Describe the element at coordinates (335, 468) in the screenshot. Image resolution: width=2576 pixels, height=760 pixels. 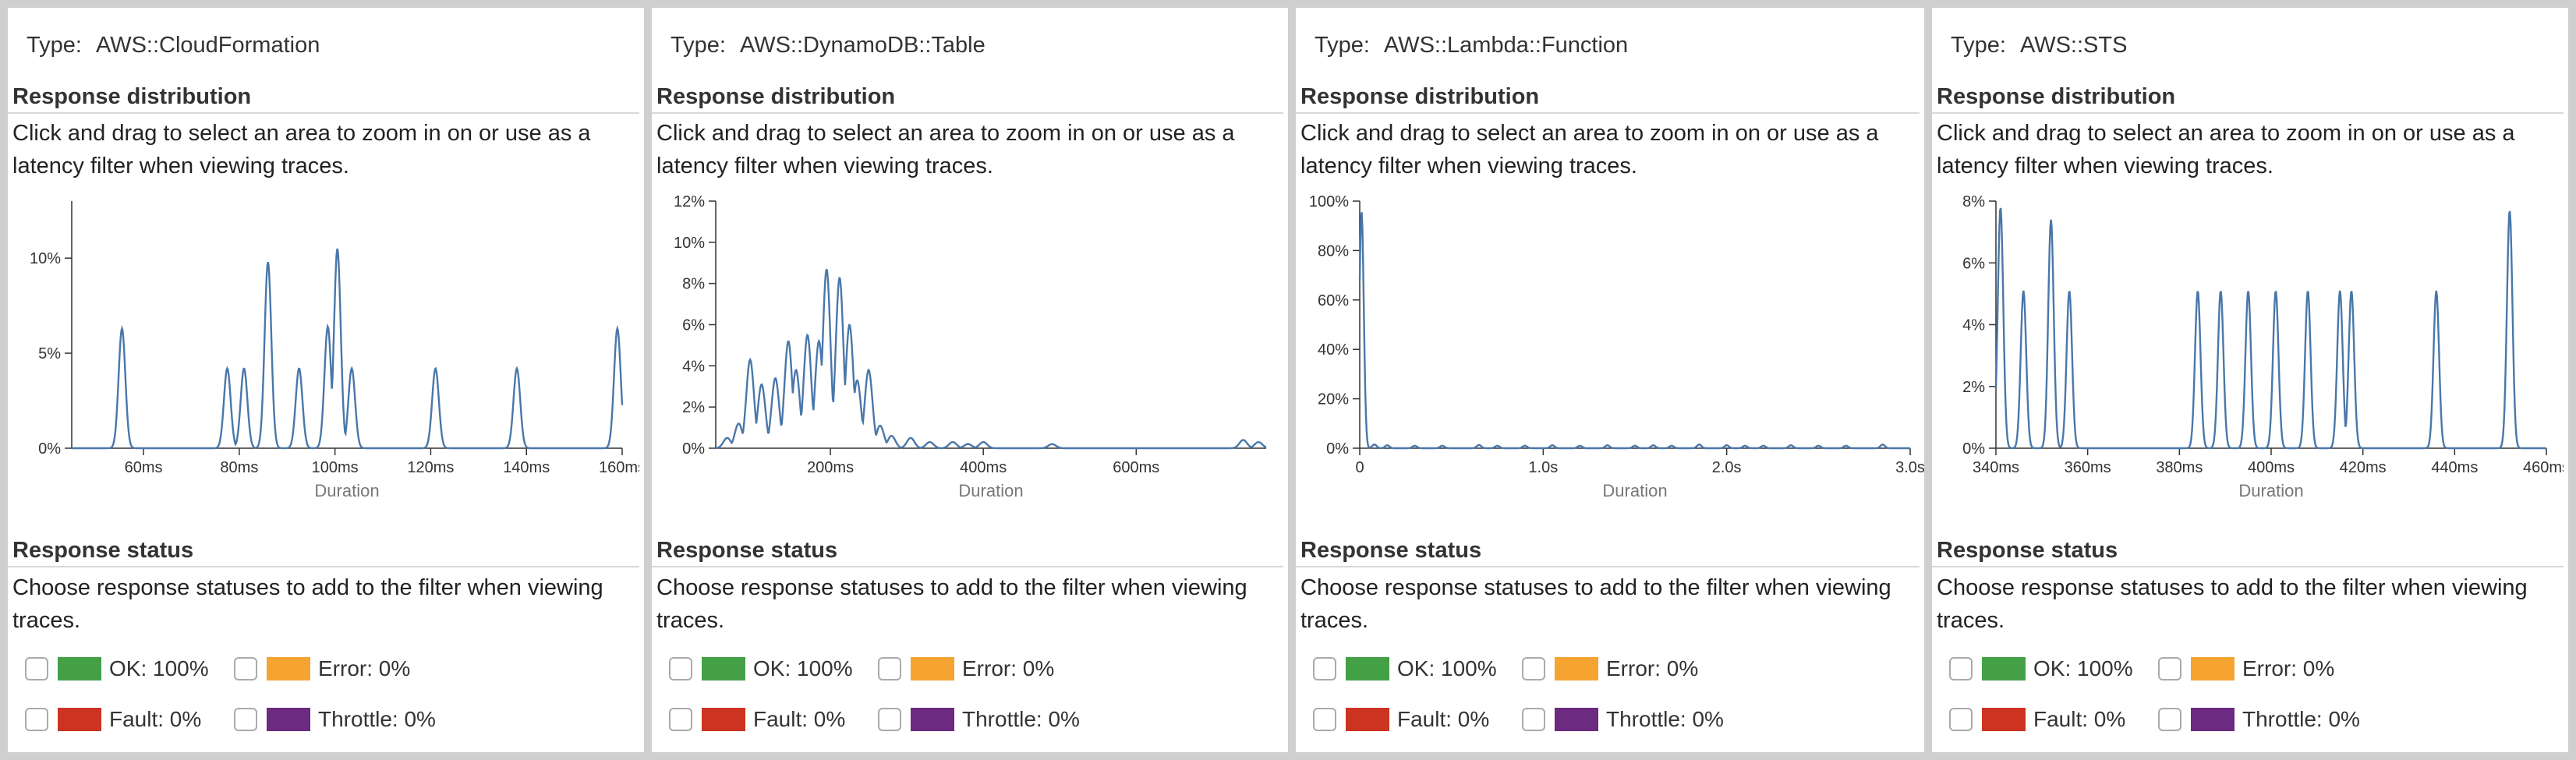
I see `x-tick-label: 100ms` at that location.